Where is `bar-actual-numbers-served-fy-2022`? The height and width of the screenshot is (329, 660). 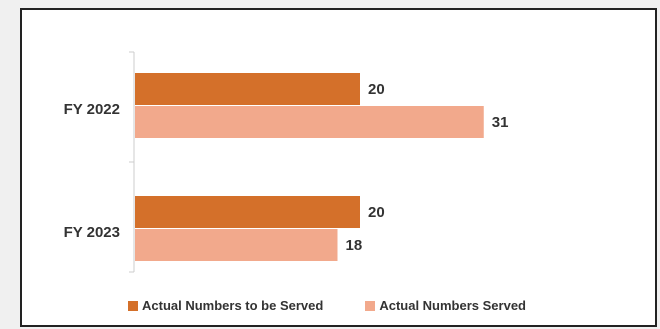 bar-actual-numbers-served-fy-2022 is located at coordinates (309, 122).